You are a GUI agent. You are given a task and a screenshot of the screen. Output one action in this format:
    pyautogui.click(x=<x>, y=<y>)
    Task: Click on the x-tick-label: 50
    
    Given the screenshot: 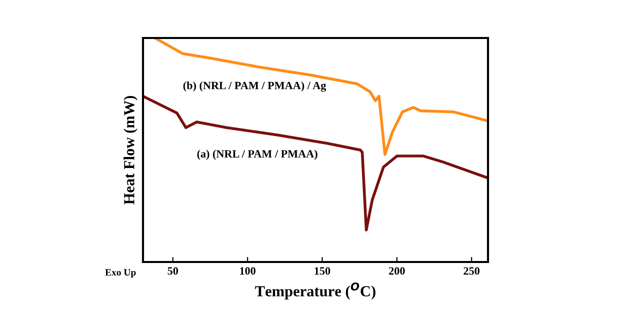 What is the action you would take?
    pyautogui.click(x=173, y=271)
    